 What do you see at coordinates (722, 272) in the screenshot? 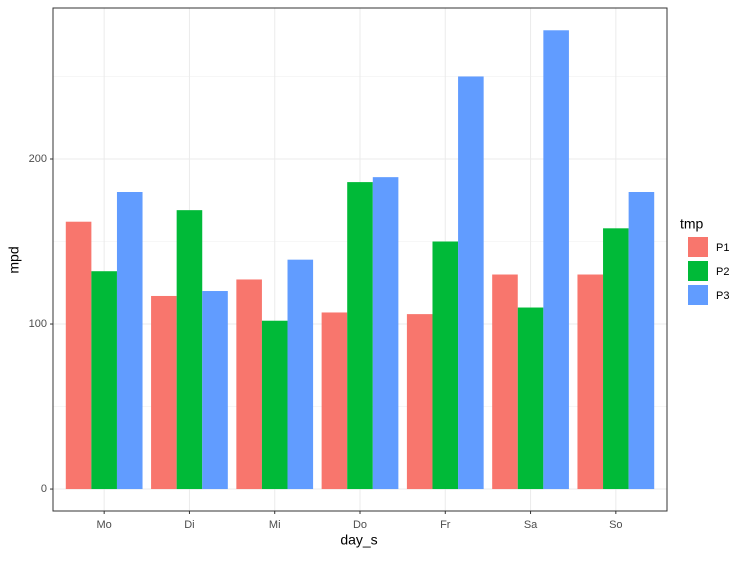
I see `legend-label: P2` at bounding box center [722, 272].